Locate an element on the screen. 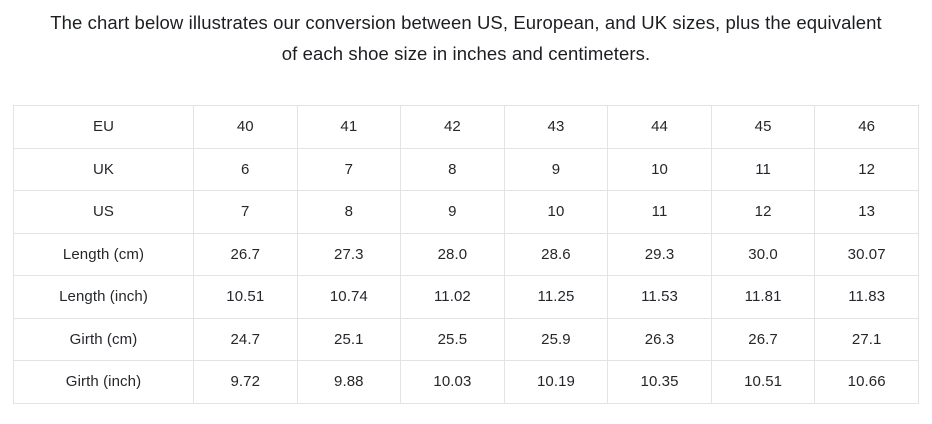 This screenshot has width=932, height=424. row-header-length-inch: Length (inch) is located at coordinates (103, 297).